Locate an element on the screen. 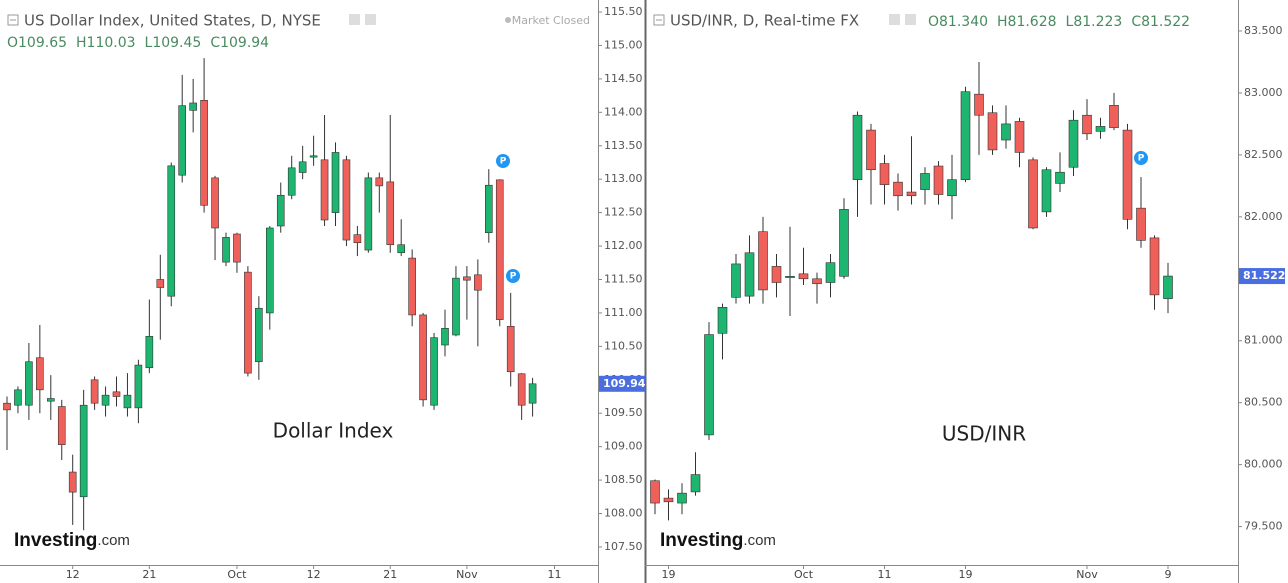 The width and height of the screenshot is (1288, 583). ohlc-value: O81.340 is located at coordinates (958, 22).